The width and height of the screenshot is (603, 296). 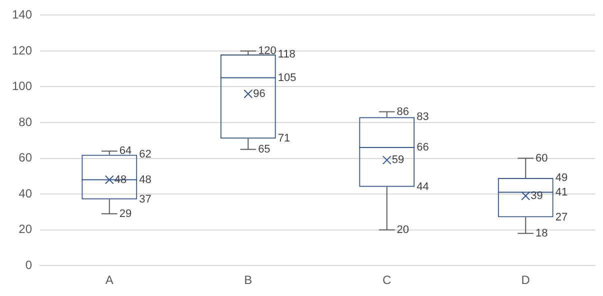 What do you see at coordinates (248, 280) in the screenshot?
I see `x-tick-label: B` at bounding box center [248, 280].